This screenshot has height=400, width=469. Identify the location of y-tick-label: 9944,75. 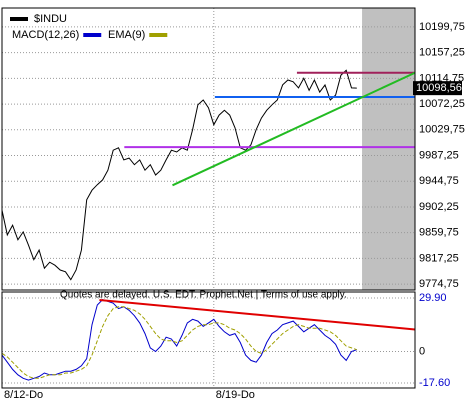
(439, 181).